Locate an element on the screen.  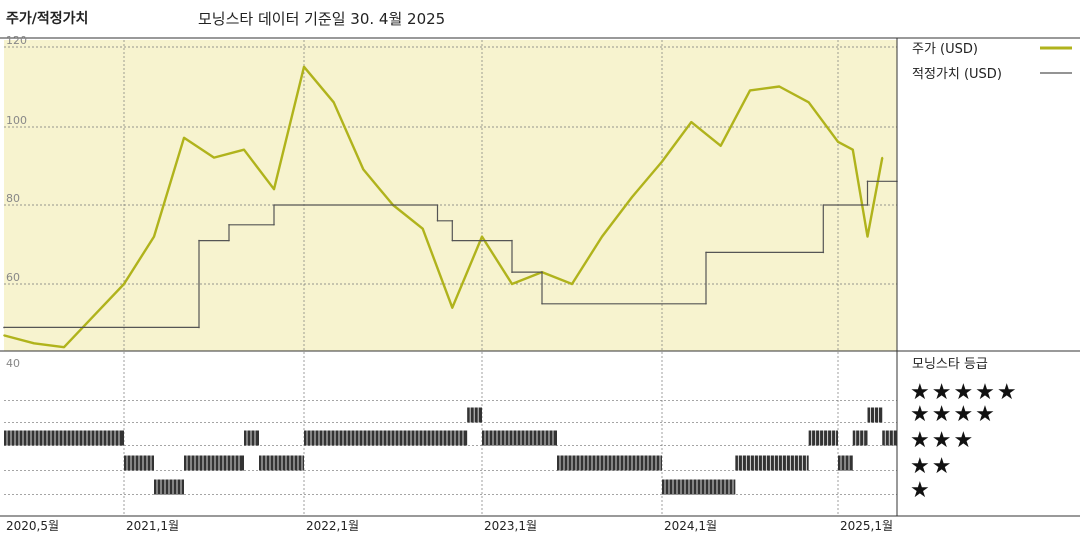
legend-star-row-4: ★★★★ is located at coordinates (953, 414).